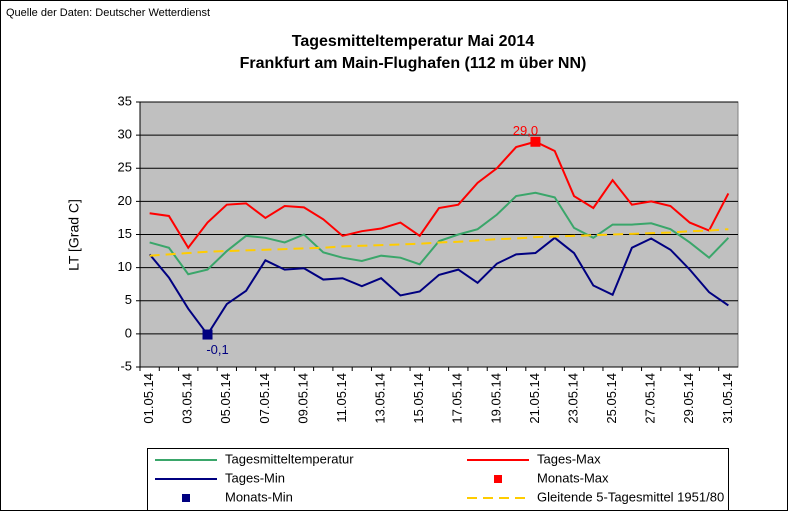  What do you see at coordinates (255, 477) in the screenshot?
I see `legend-label: Tages-Min` at bounding box center [255, 477].